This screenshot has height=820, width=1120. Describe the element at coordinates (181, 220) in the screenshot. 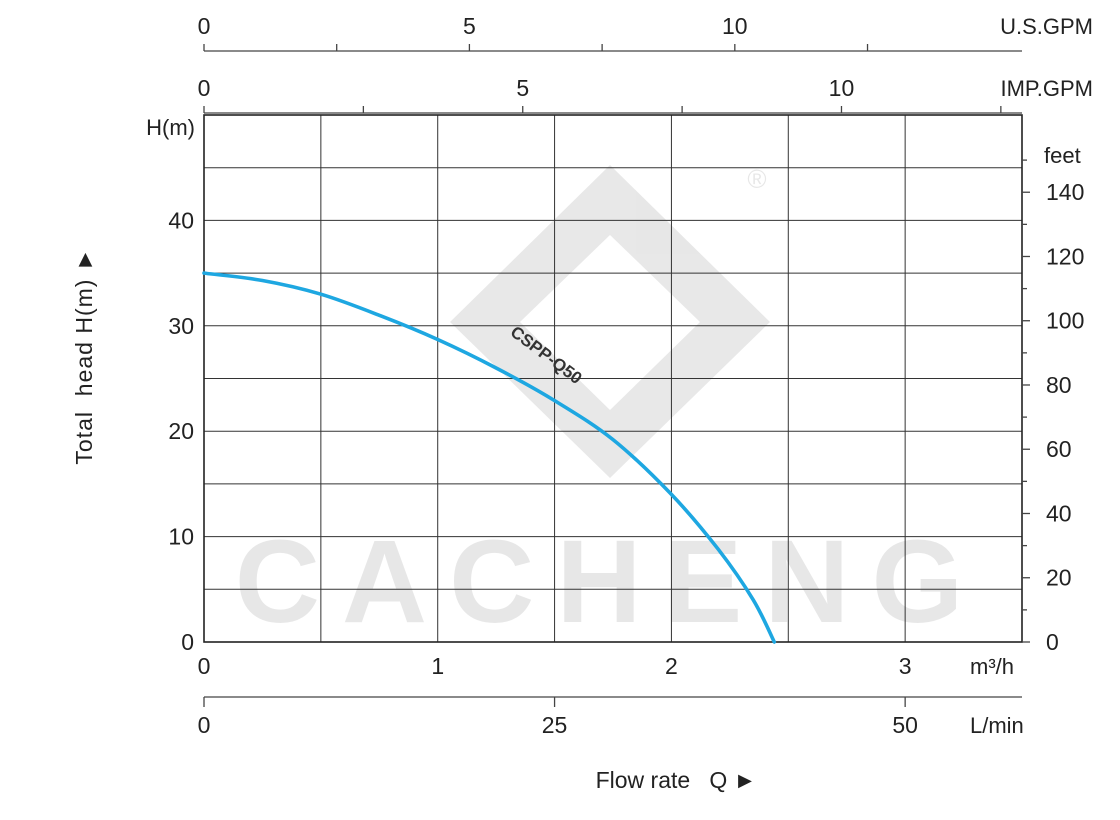

I see `y-tick-label: 40` at that location.